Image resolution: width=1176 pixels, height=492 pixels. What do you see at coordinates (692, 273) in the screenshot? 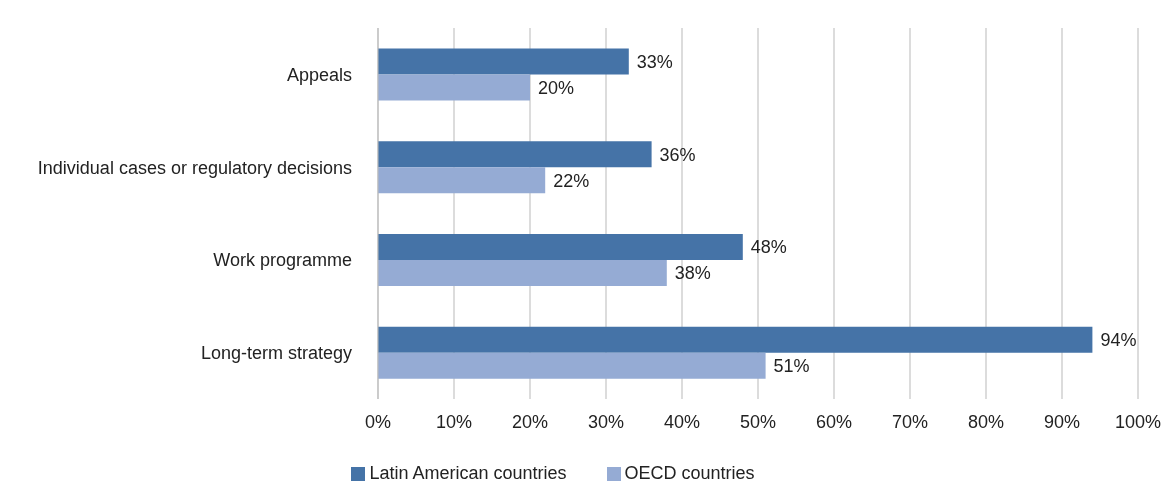
I see `data-label: 38%` at bounding box center [692, 273].